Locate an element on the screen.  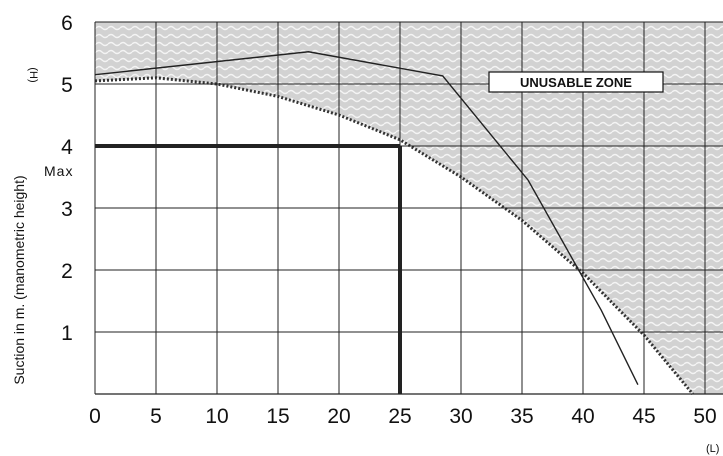
y-unit-marker: (H) is located at coordinates (33, 74).